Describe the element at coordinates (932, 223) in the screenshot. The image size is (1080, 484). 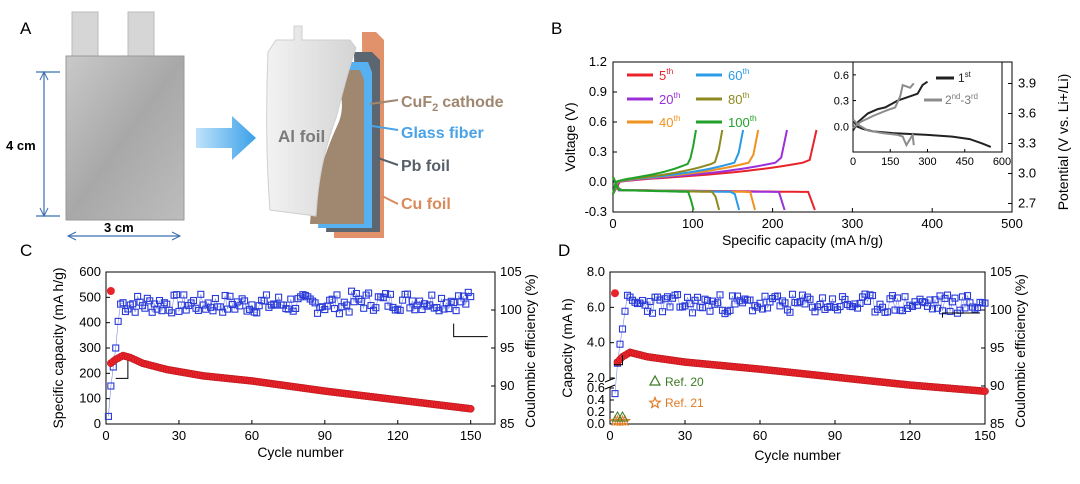
I see `b-x-tick-label: 400` at that location.